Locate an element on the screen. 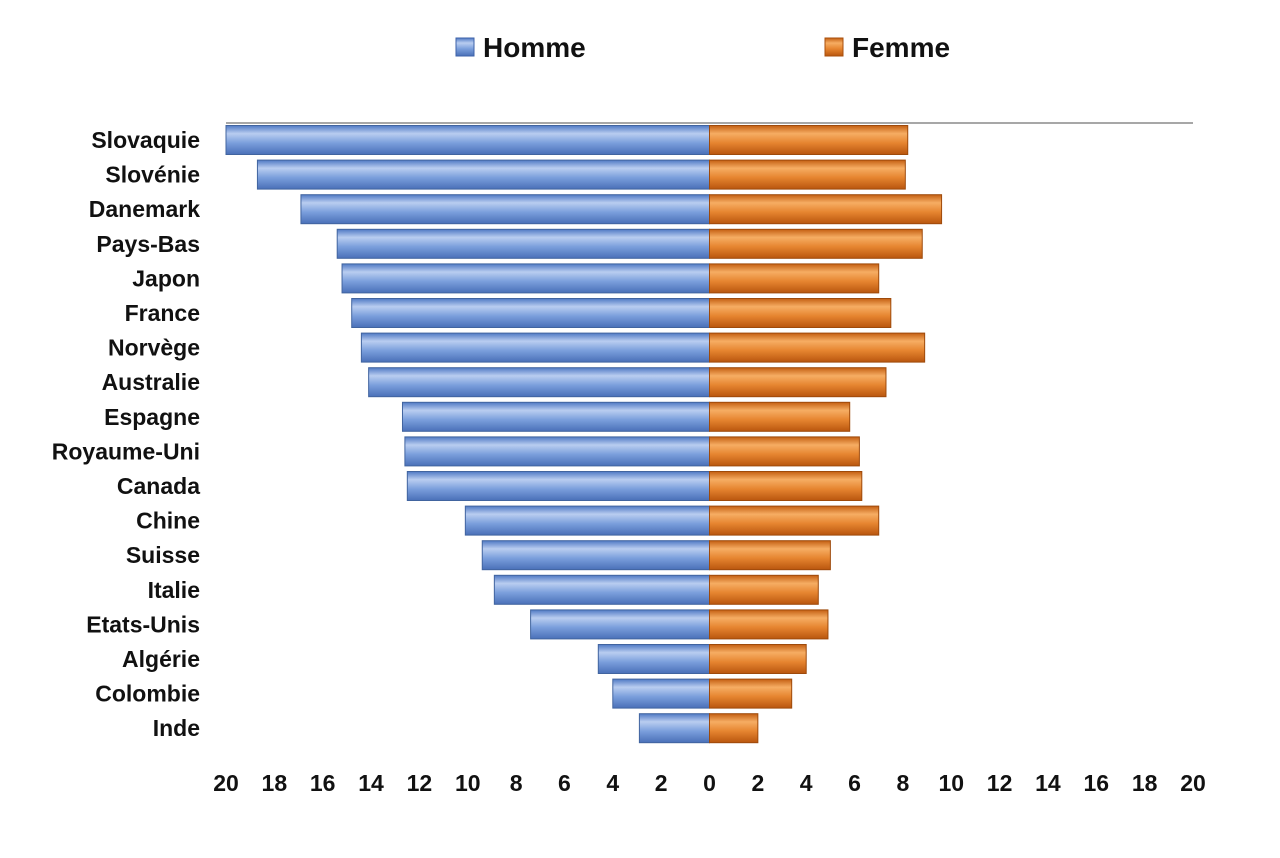 This screenshot has height=858, width=1280. category-label-norvege: Norvège is located at coordinates (154, 348).